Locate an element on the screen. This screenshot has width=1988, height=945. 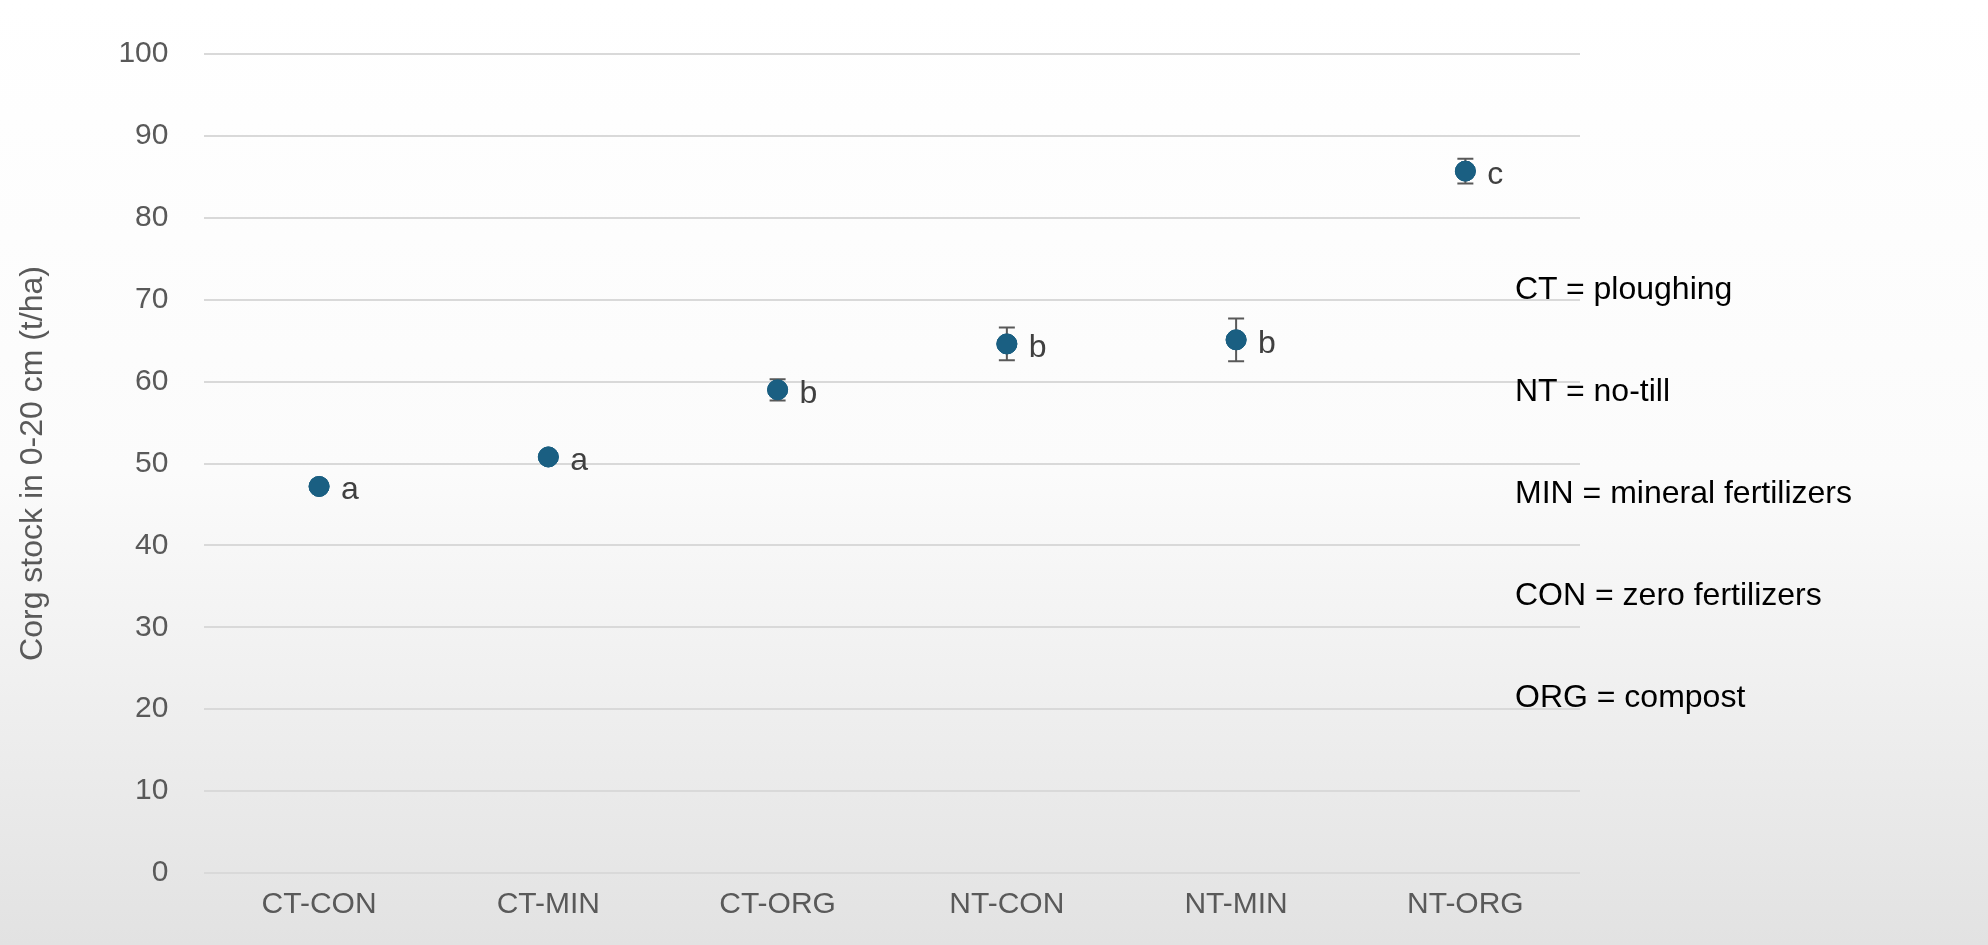
y-tick-label: 20 is located at coordinates (152, 707).